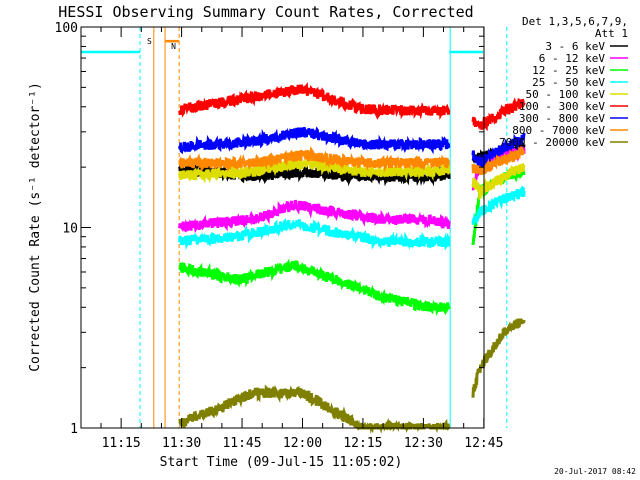 The height and width of the screenshot is (480, 640). I want to click on y-tick-label: 100, so click(66, 28).